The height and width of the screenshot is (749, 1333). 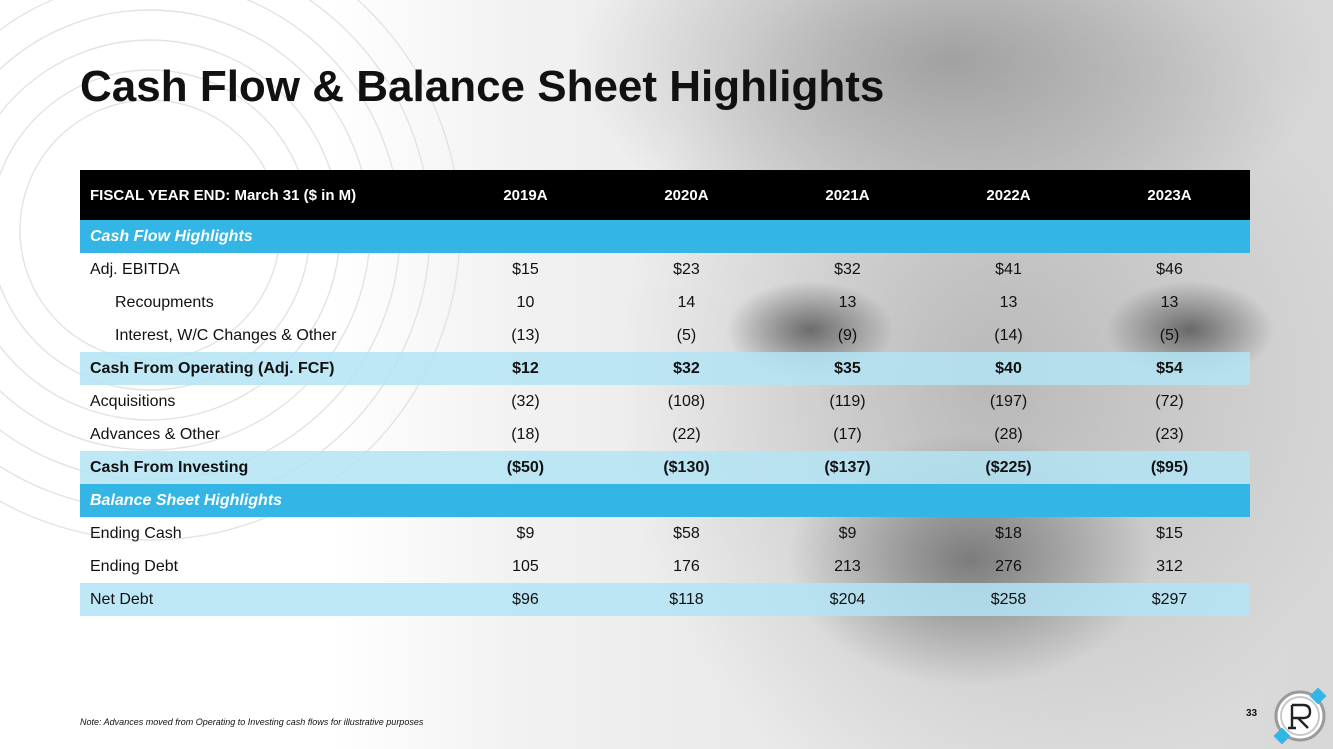 I want to click on cell-value: 312, so click(x=1169, y=566).